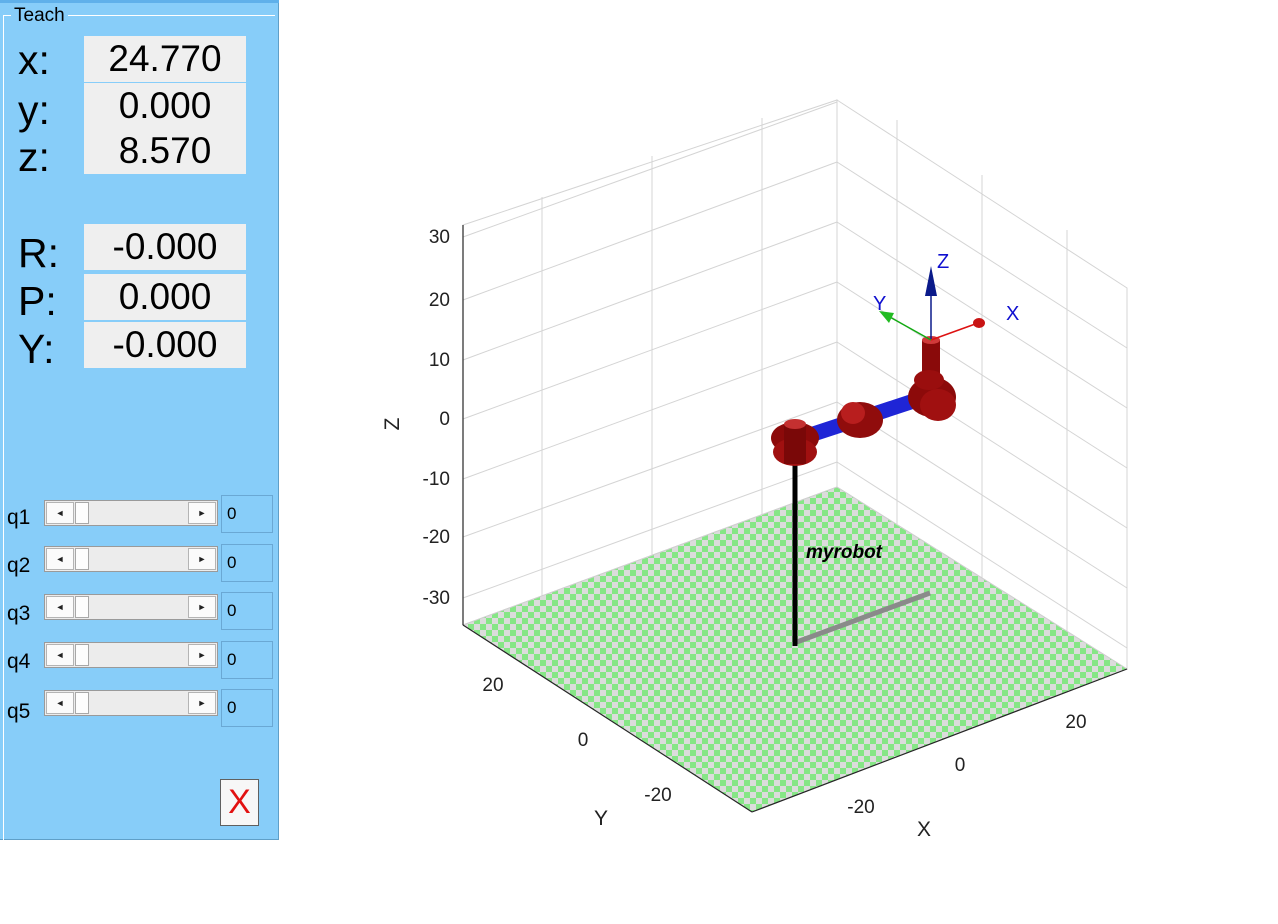 The height and width of the screenshot is (924, 1278). Describe the element at coordinates (165, 59) in the screenshot. I see `x-value: 24.770` at that location.